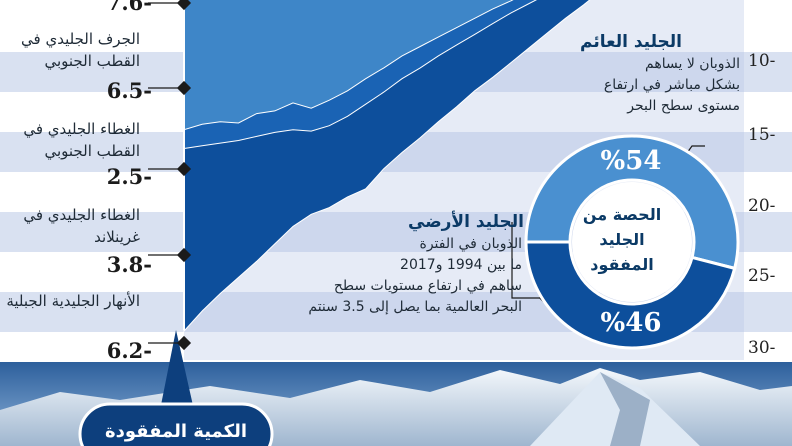  Describe the element at coordinates (683, 106) in the screenshot. I see `floating-ice-line-3: مستوى سطح البحر` at that location.